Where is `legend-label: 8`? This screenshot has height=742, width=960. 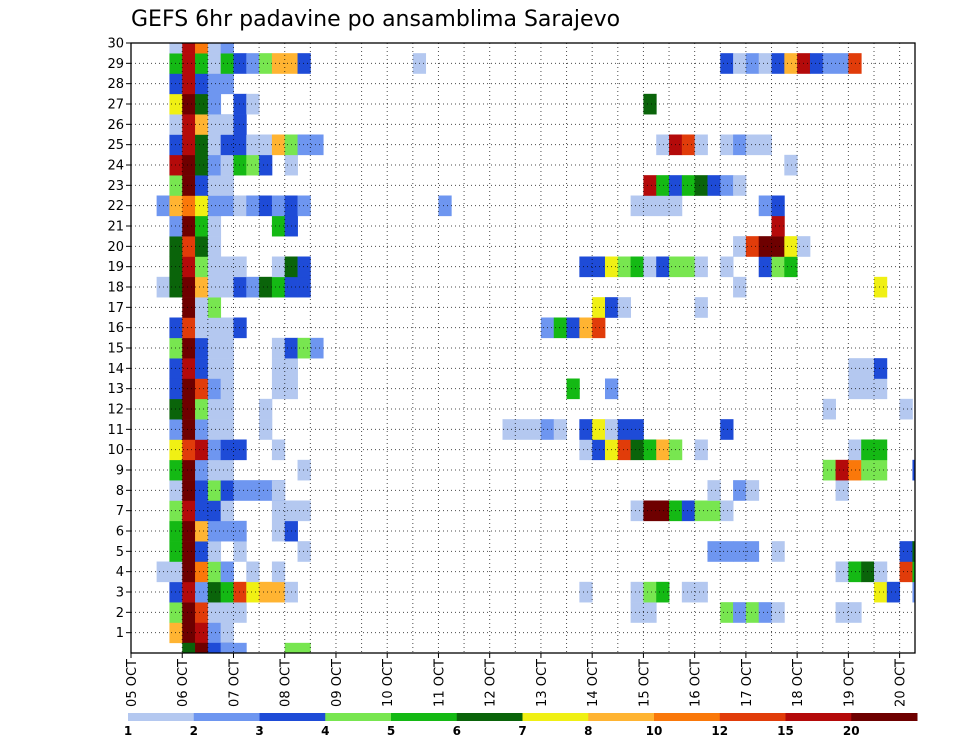
legend-label: 8 is located at coordinates (588, 731).